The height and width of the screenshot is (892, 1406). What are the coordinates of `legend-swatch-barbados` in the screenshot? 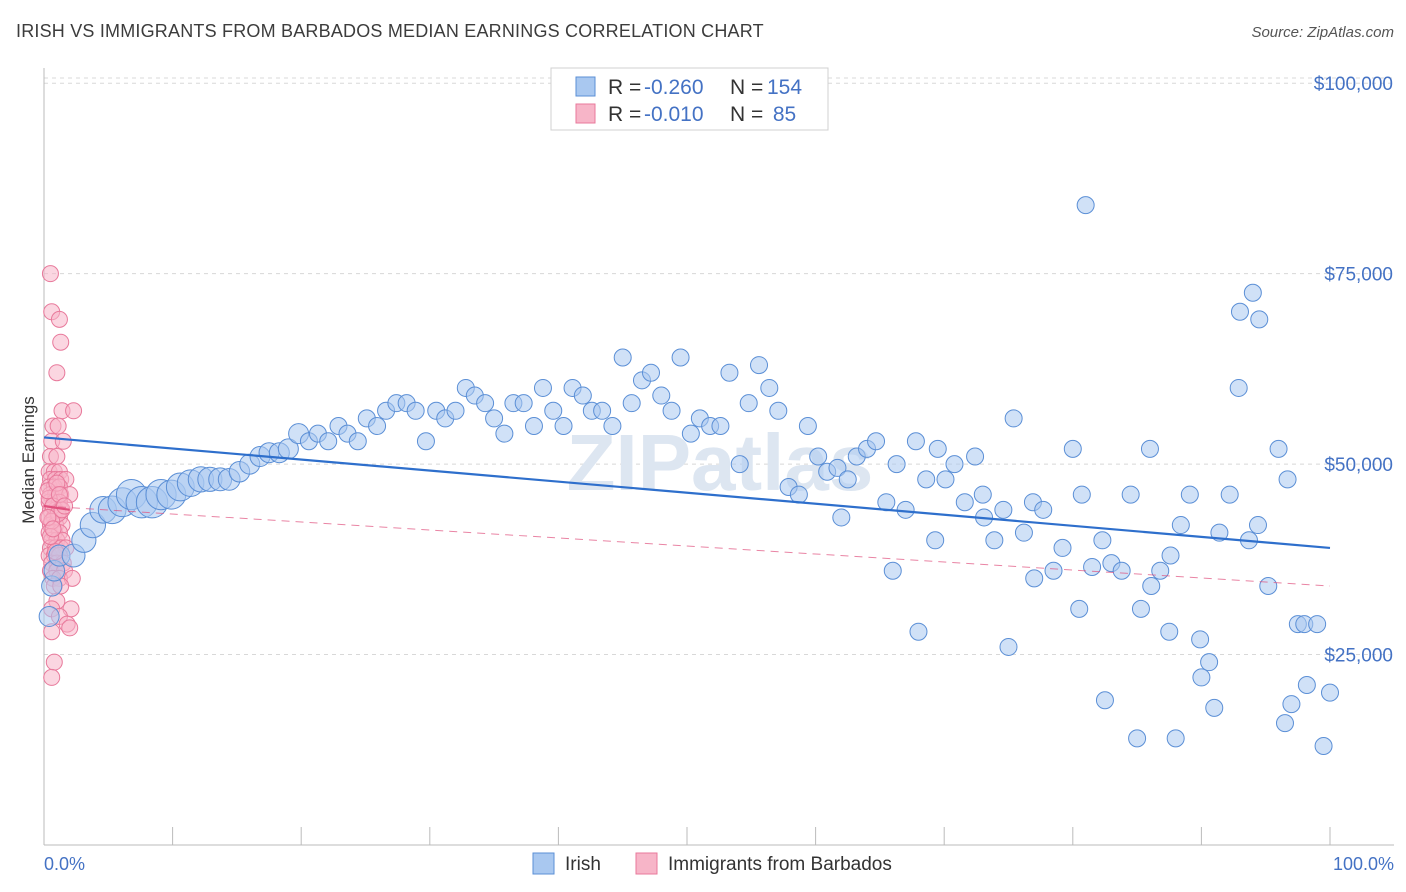 It's located at (585, 113).